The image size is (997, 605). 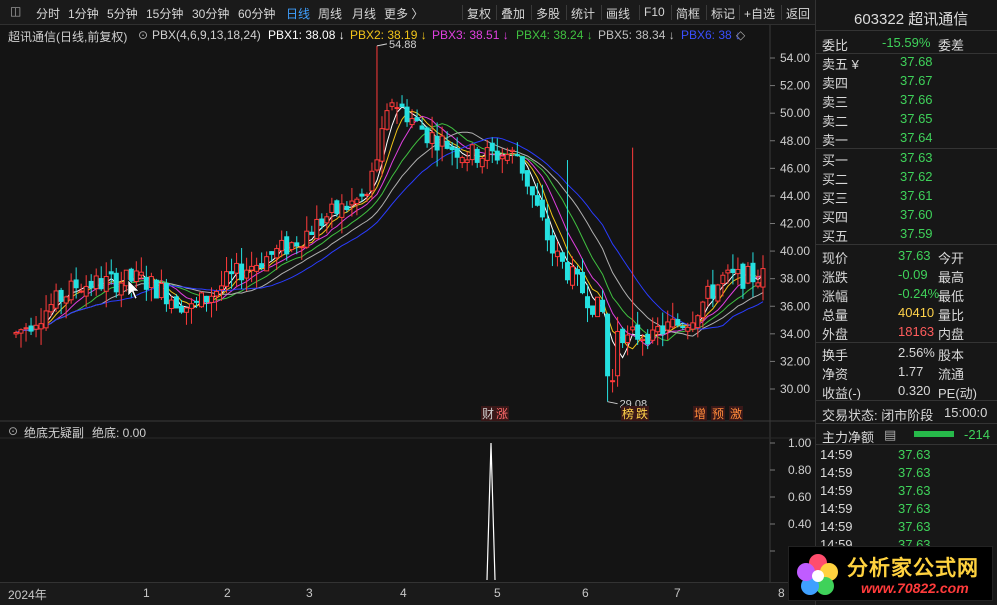 I want to click on toolbar-item-2: 5分钟, so click(x=122, y=14).